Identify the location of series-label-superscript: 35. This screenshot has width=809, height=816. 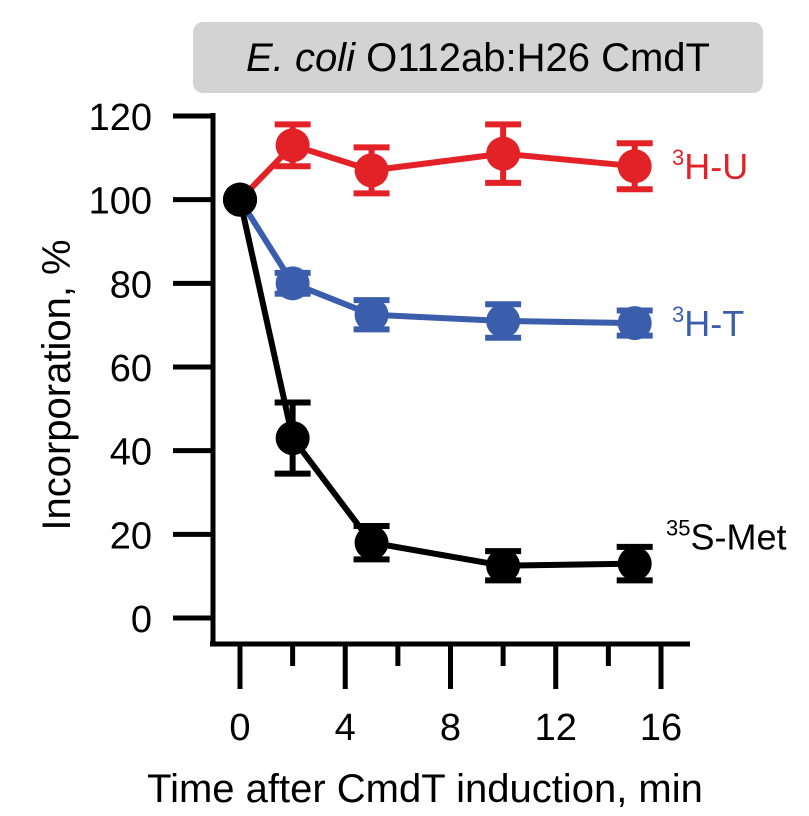
(678, 528).